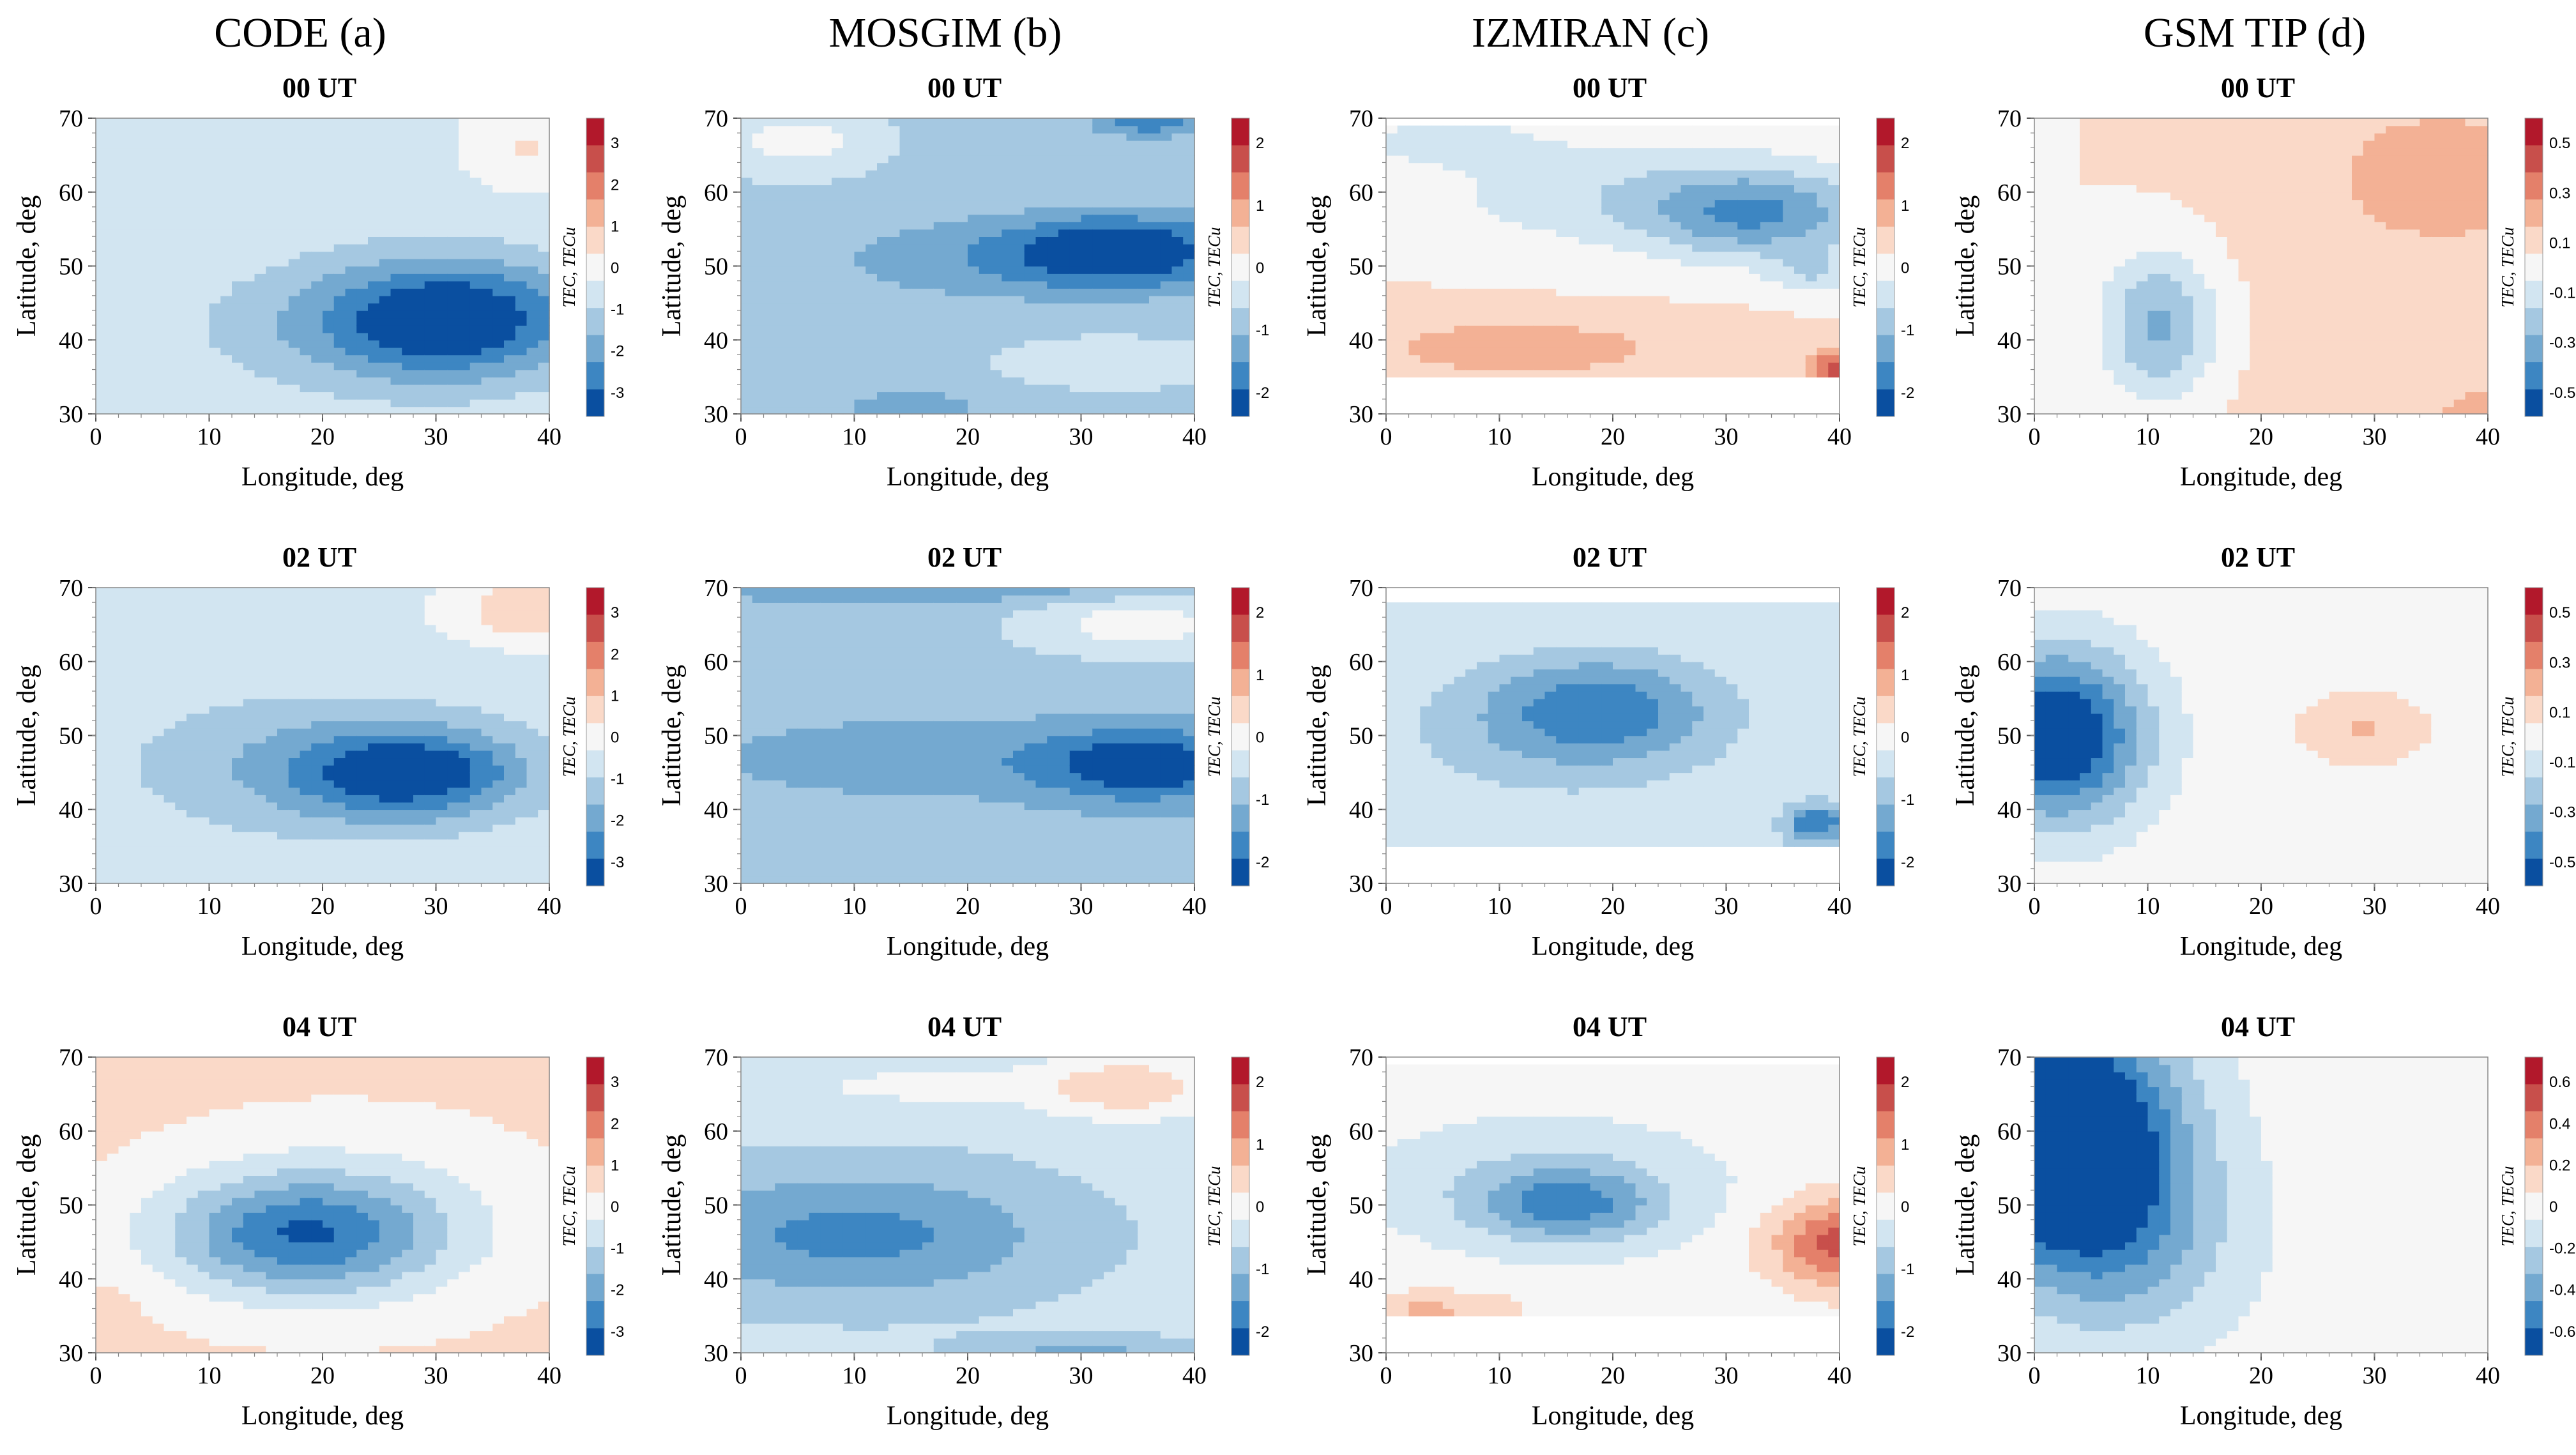 This screenshot has height=1455, width=2576. What do you see at coordinates (595, 321) in the screenshot?
I see `colorbar-swatch` at bounding box center [595, 321].